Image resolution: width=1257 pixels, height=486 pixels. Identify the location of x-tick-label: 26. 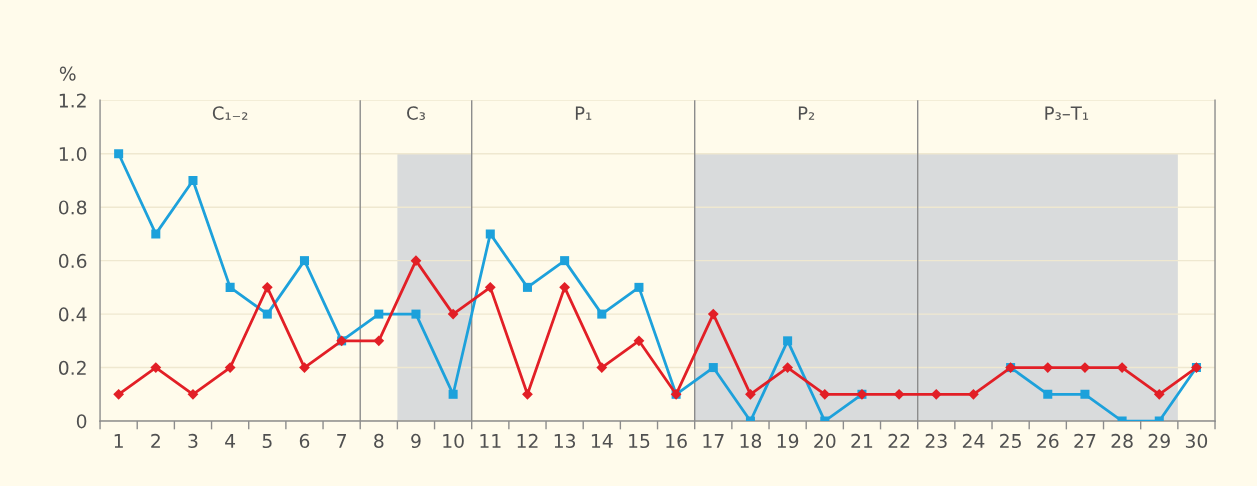
(1048, 441).